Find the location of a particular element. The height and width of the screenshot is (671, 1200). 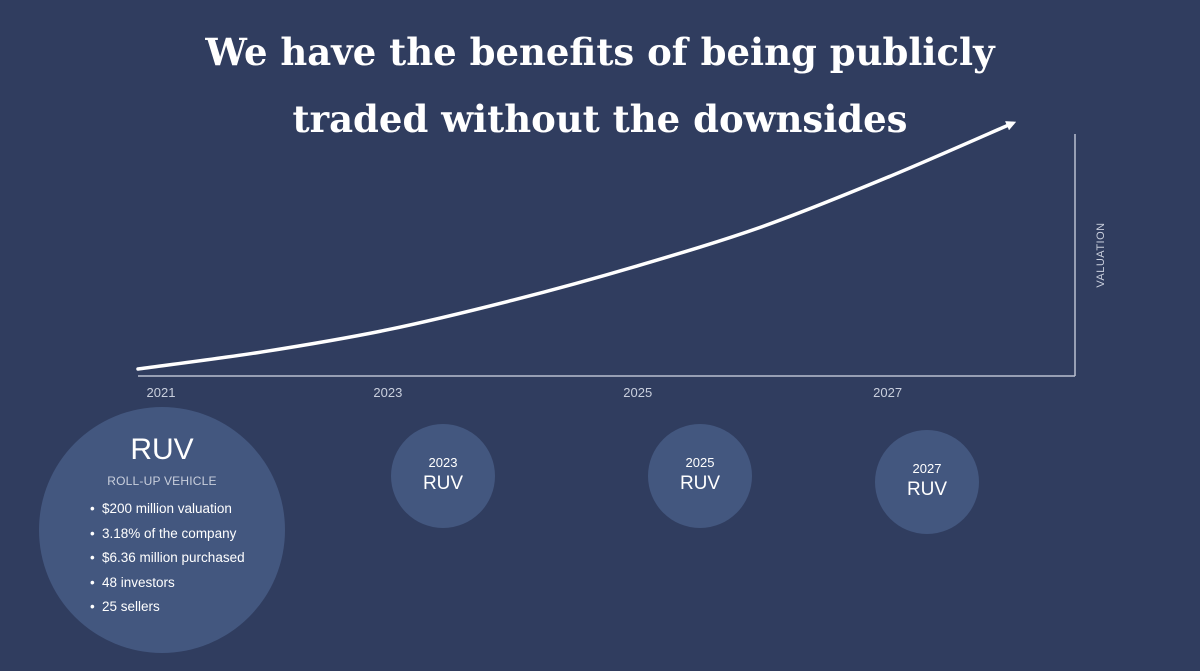

x-tick-label: 2023 is located at coordinates (388, 392).